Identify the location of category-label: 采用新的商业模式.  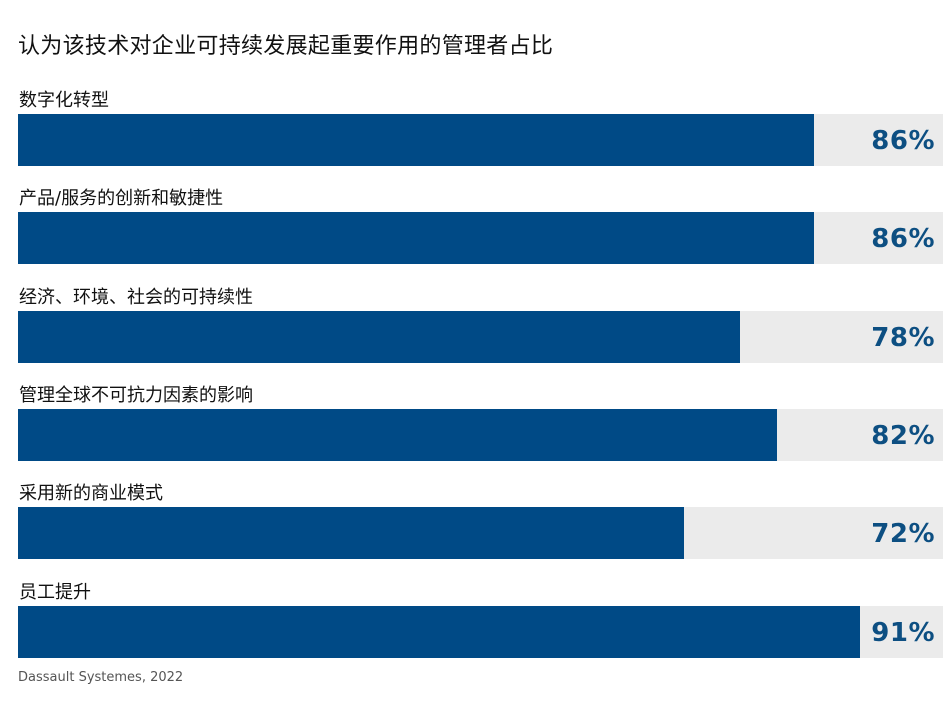
(91, 494).